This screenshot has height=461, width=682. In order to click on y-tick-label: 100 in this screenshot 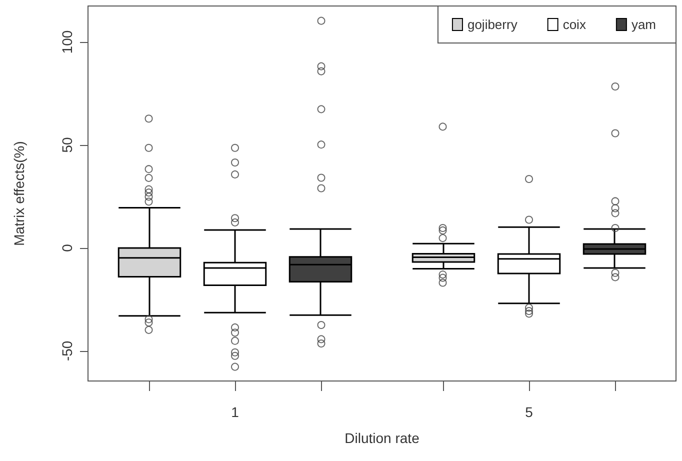, I will do `click(67, 42)`.